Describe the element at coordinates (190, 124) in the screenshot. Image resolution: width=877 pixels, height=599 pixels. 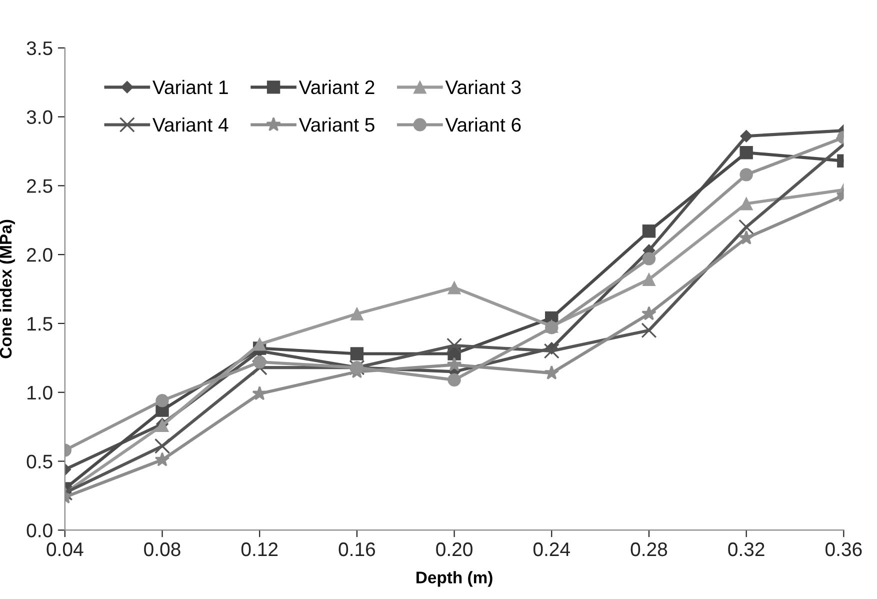
I see `legend-label: Variant 4` at that location.